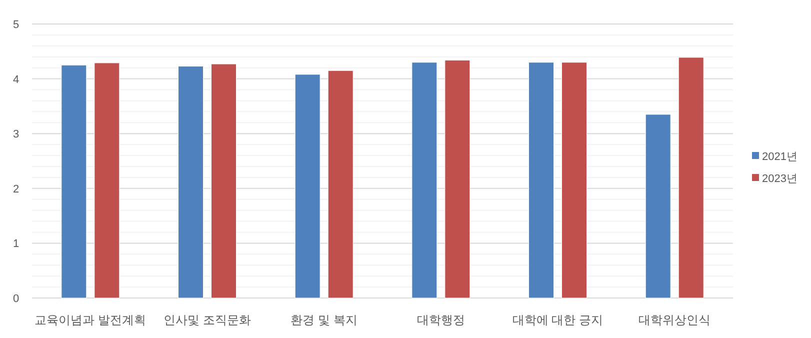 This screenshot has width=811, height=338. Describe the element at coordinates (16, 25) in the screenshot. I see `y-tick-label: 5` at that location.